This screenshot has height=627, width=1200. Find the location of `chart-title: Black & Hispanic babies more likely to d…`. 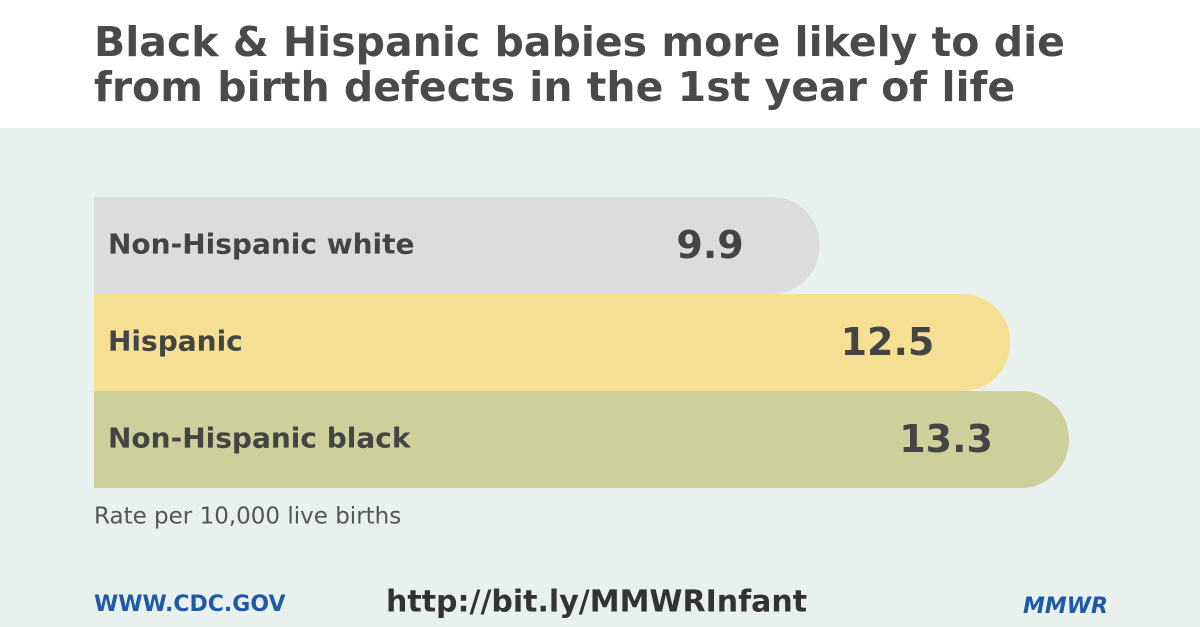

chart-title: Black & Hispanic babies more likely to d… is located at coordinates (579, 64).